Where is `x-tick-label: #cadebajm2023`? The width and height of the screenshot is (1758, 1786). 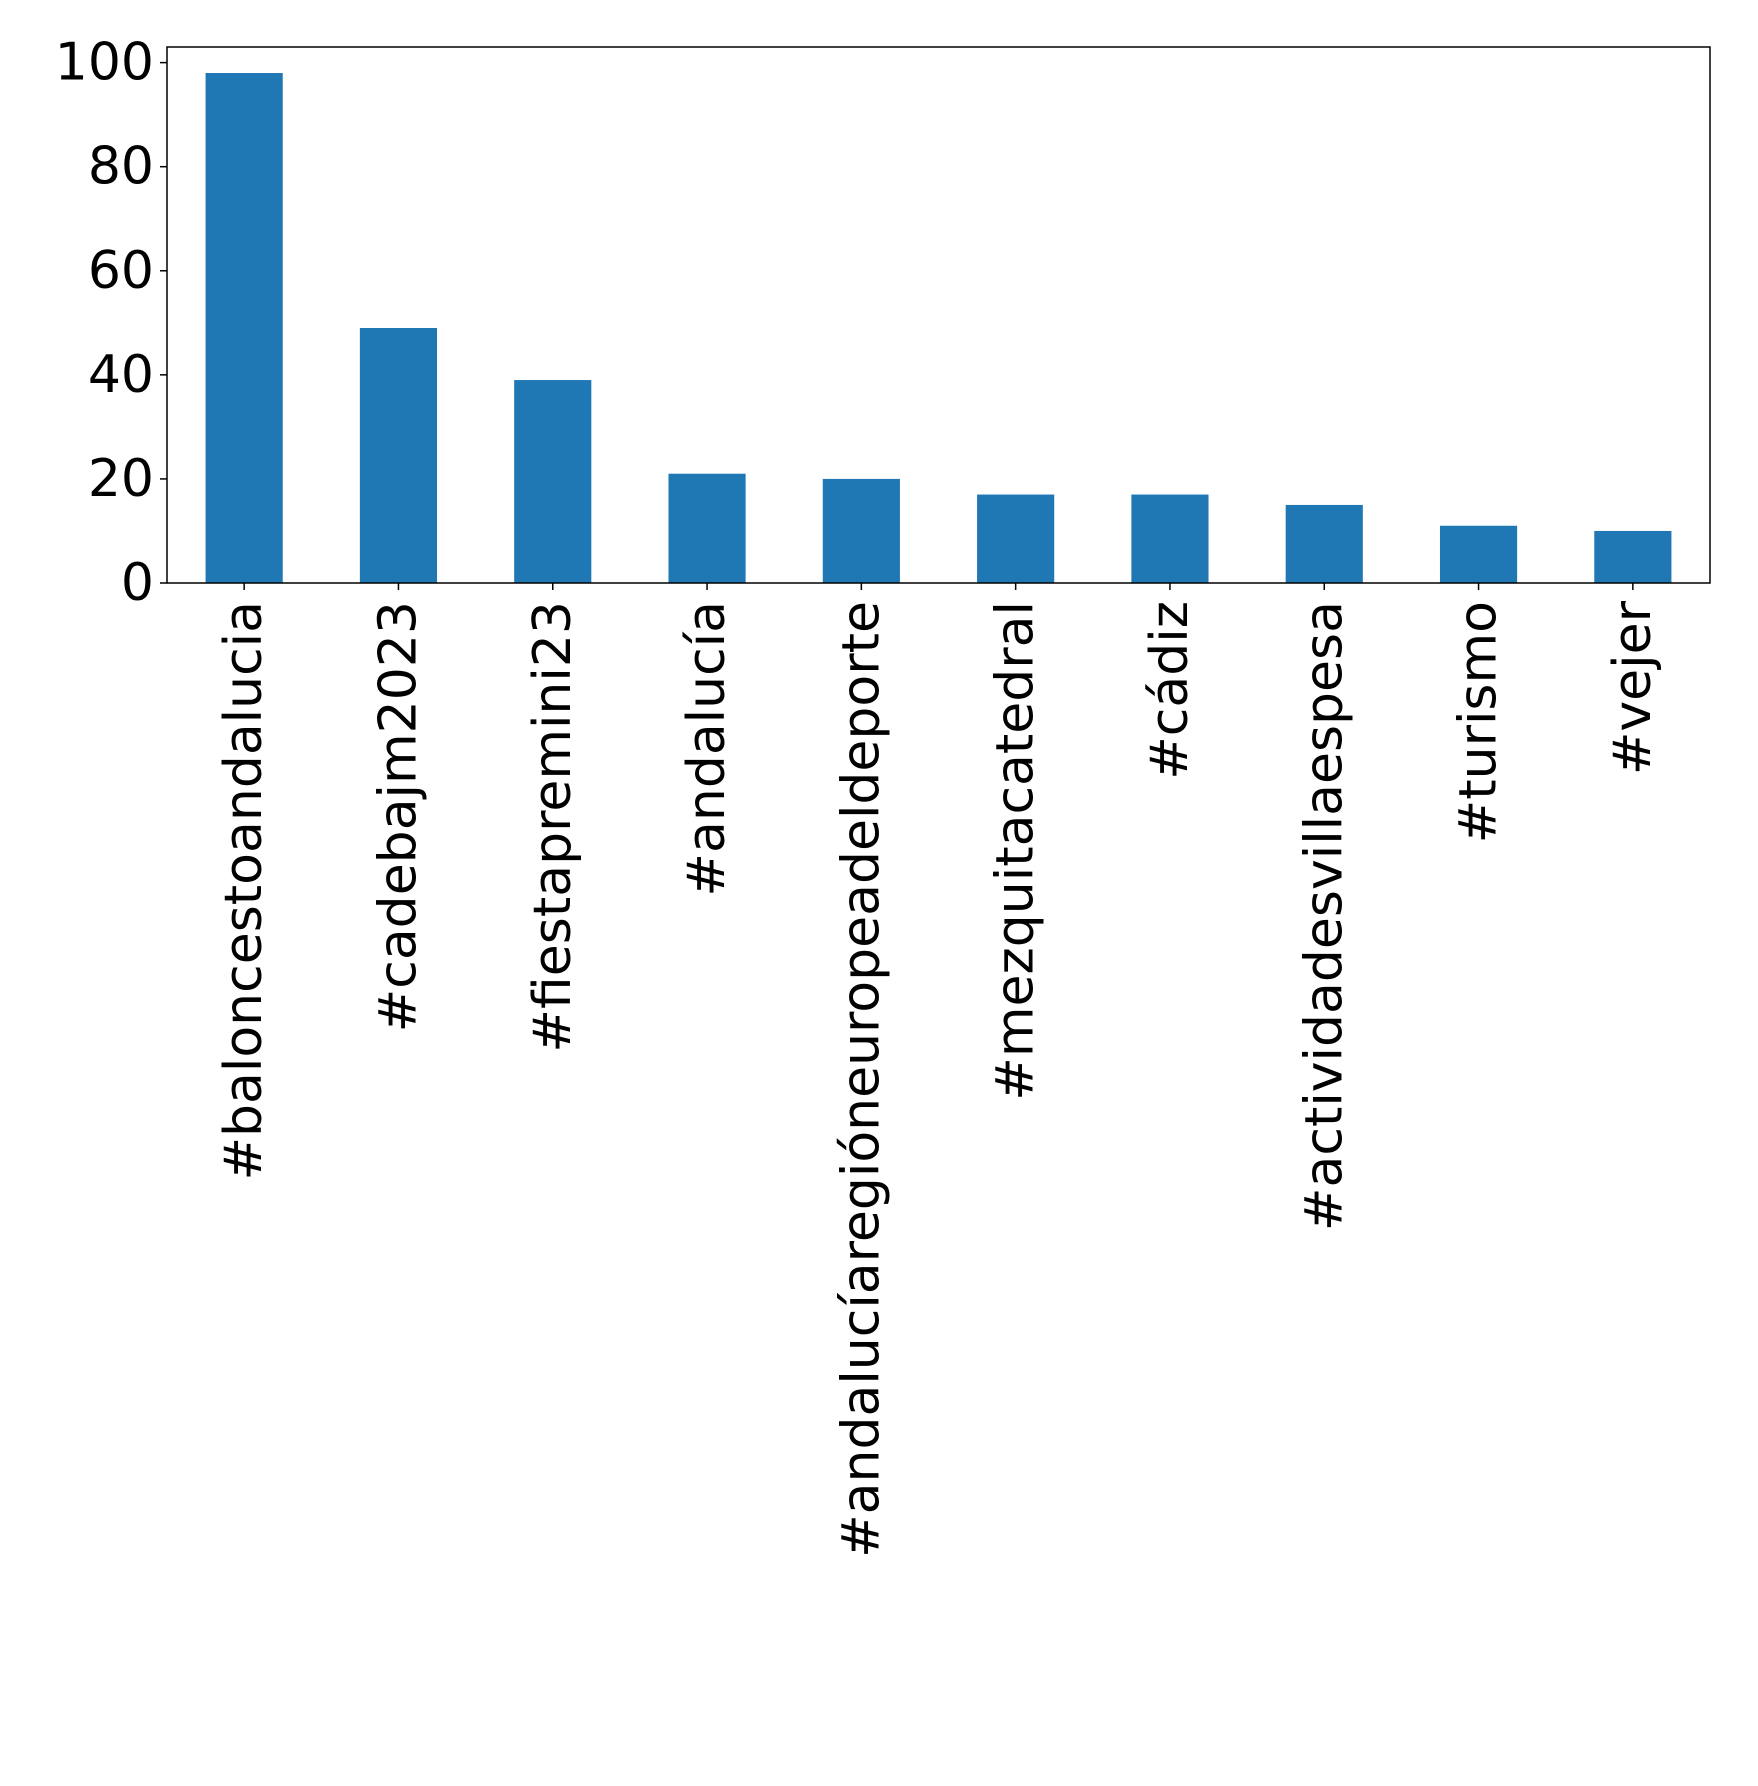 x-tick-label: #cadebajm2023 is located at coordinates (398, 816).